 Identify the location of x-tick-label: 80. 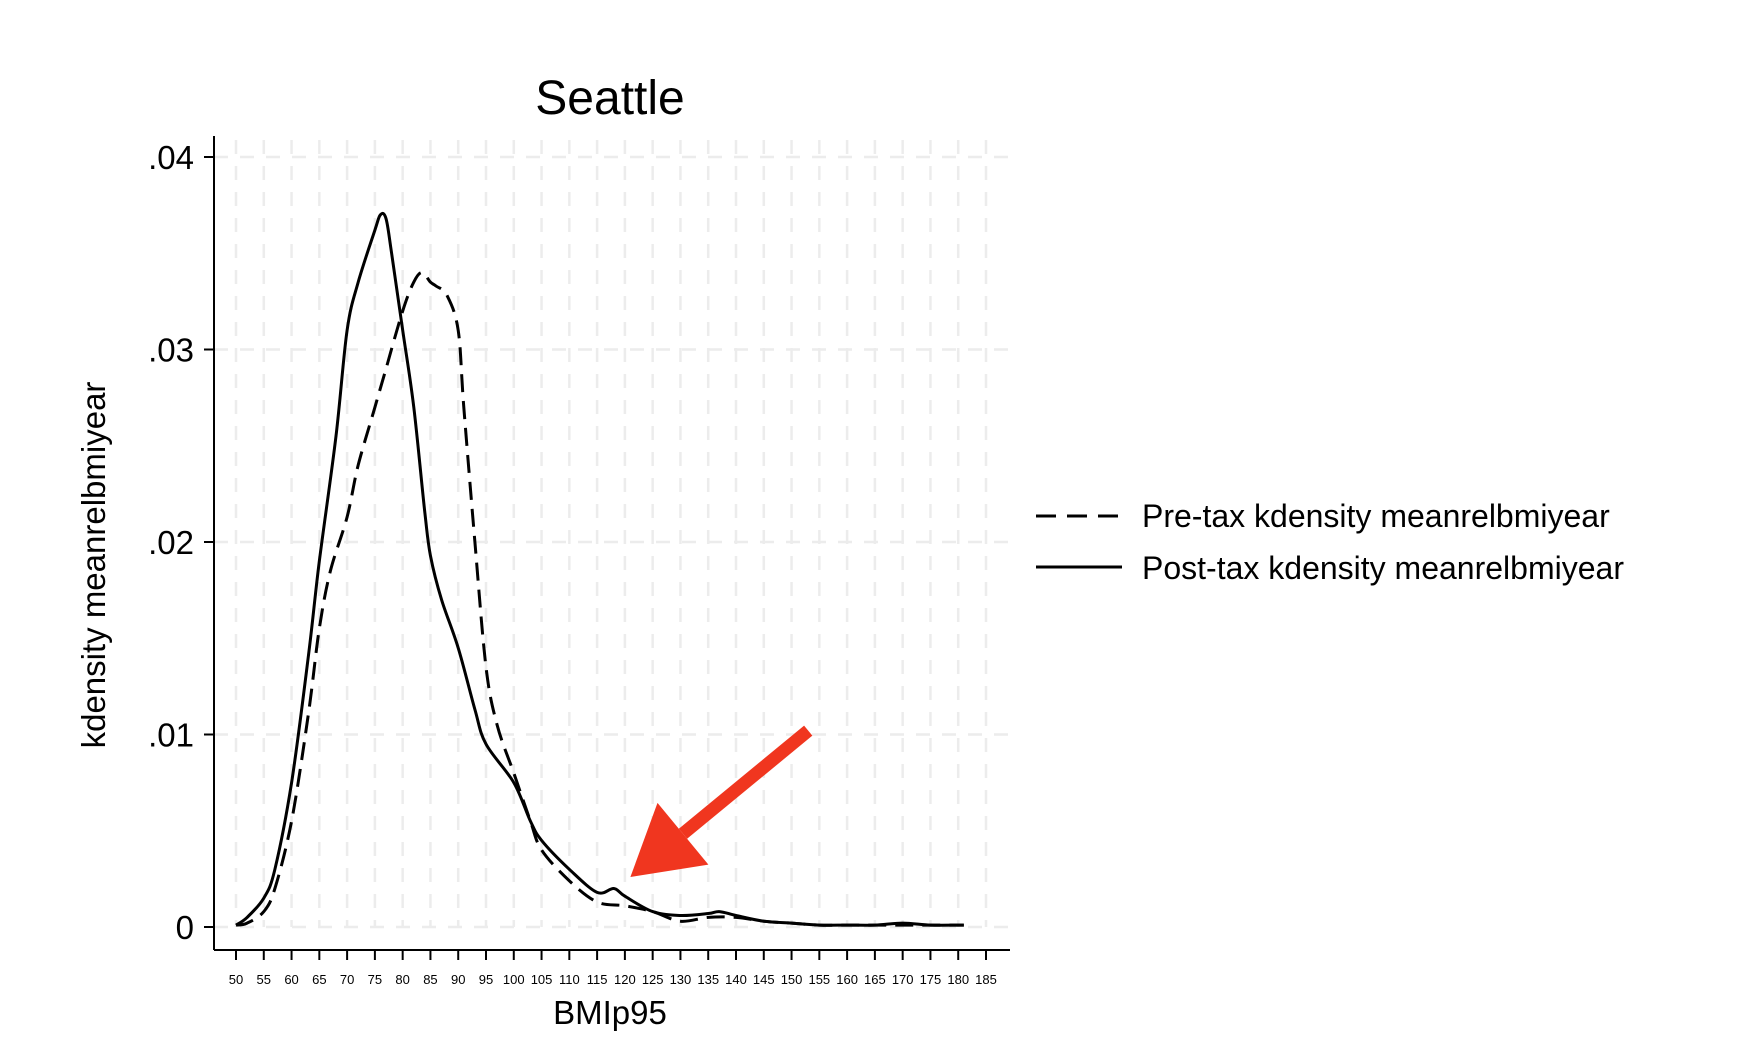
(402, 979).